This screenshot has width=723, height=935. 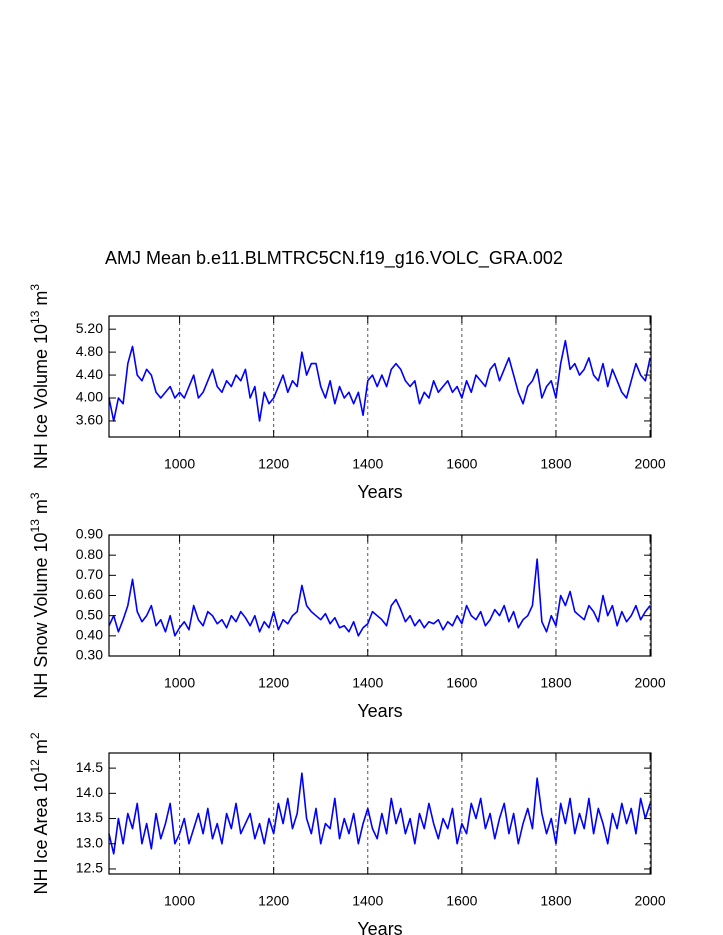 I want to click on y-tick-label: 4.80, so click(x=89, y=351).